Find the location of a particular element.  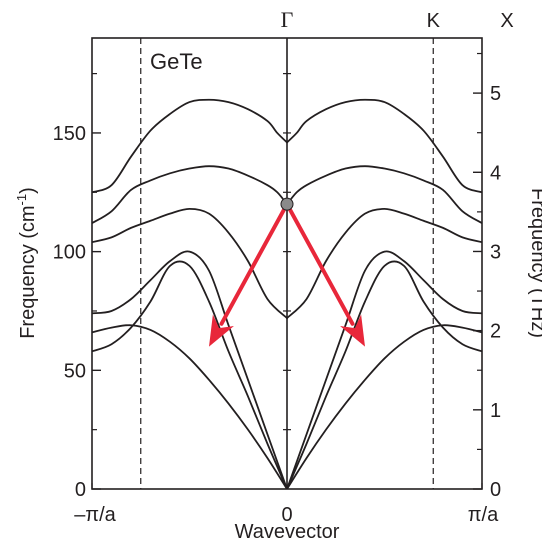

phonon-branch-4-left is located at coordinates (190, 195).